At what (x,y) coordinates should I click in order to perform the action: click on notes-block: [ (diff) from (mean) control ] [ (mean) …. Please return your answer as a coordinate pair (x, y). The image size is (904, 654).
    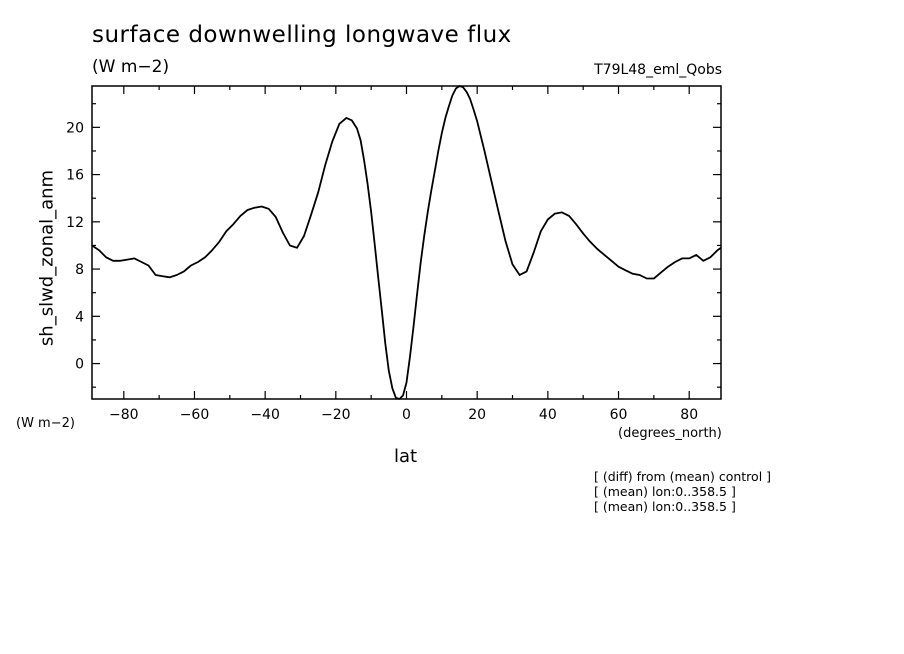
    Looking at the image, I should click on (682, 491).